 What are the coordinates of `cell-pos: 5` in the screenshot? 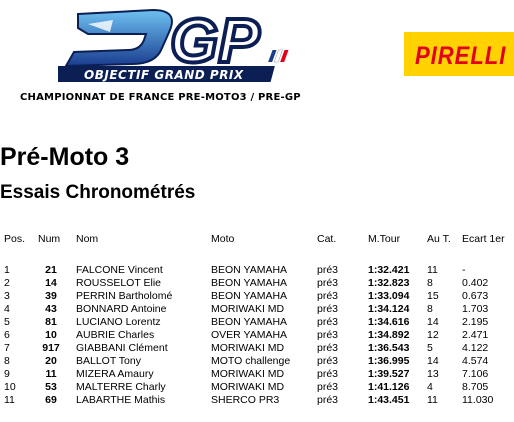 It's located at (7, 322).